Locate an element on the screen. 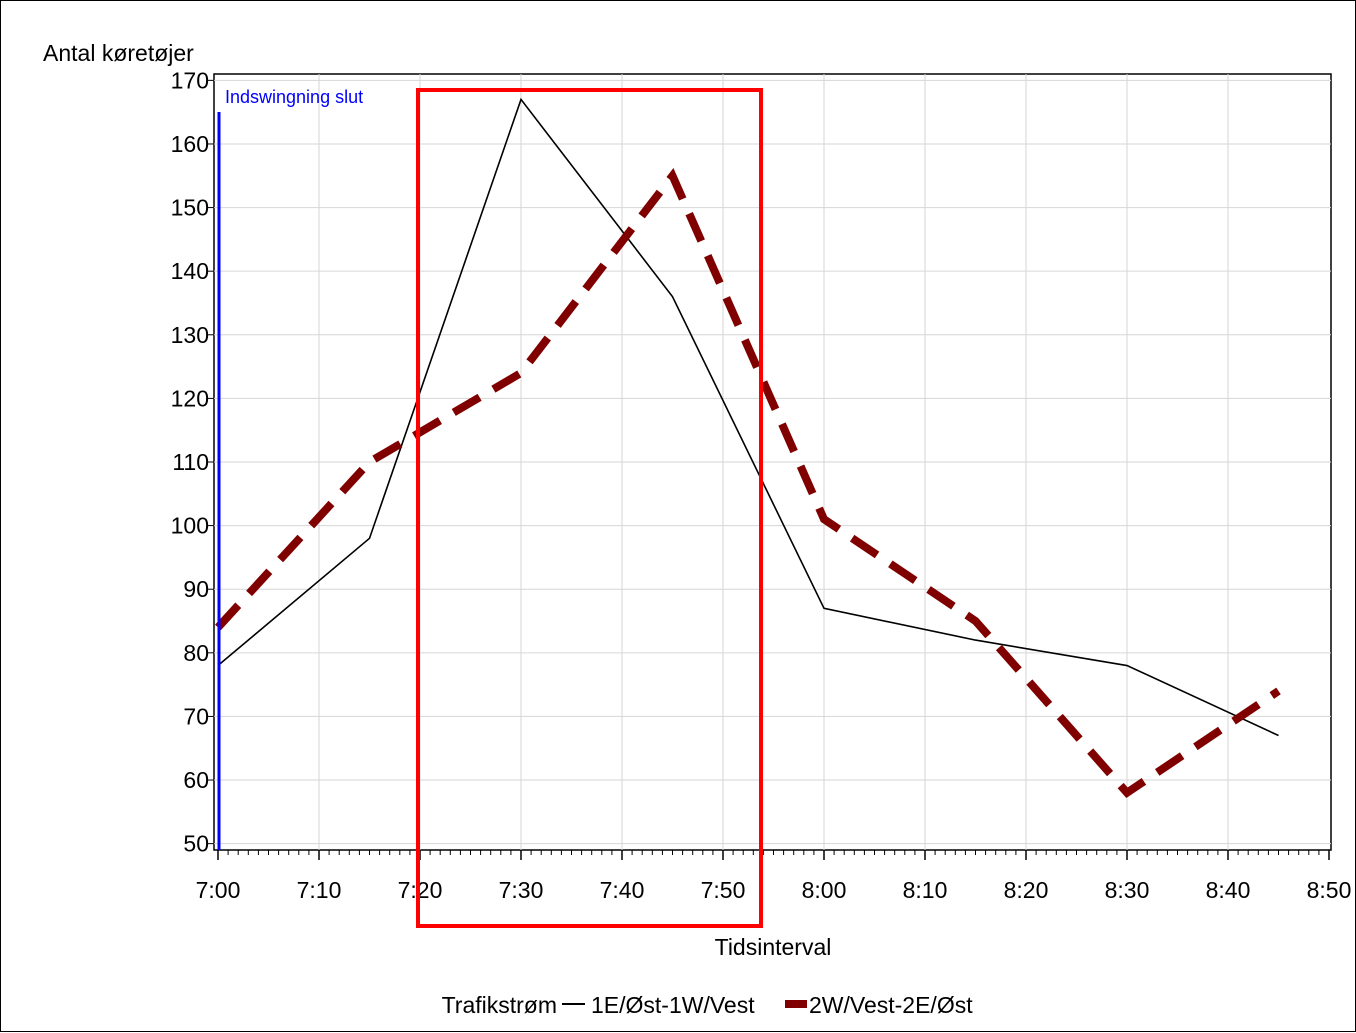 Image resolution: width=1356 pixels, height=1033 pixels. x-axis-label: Tidsinterval is located at coordinates (773, 947).